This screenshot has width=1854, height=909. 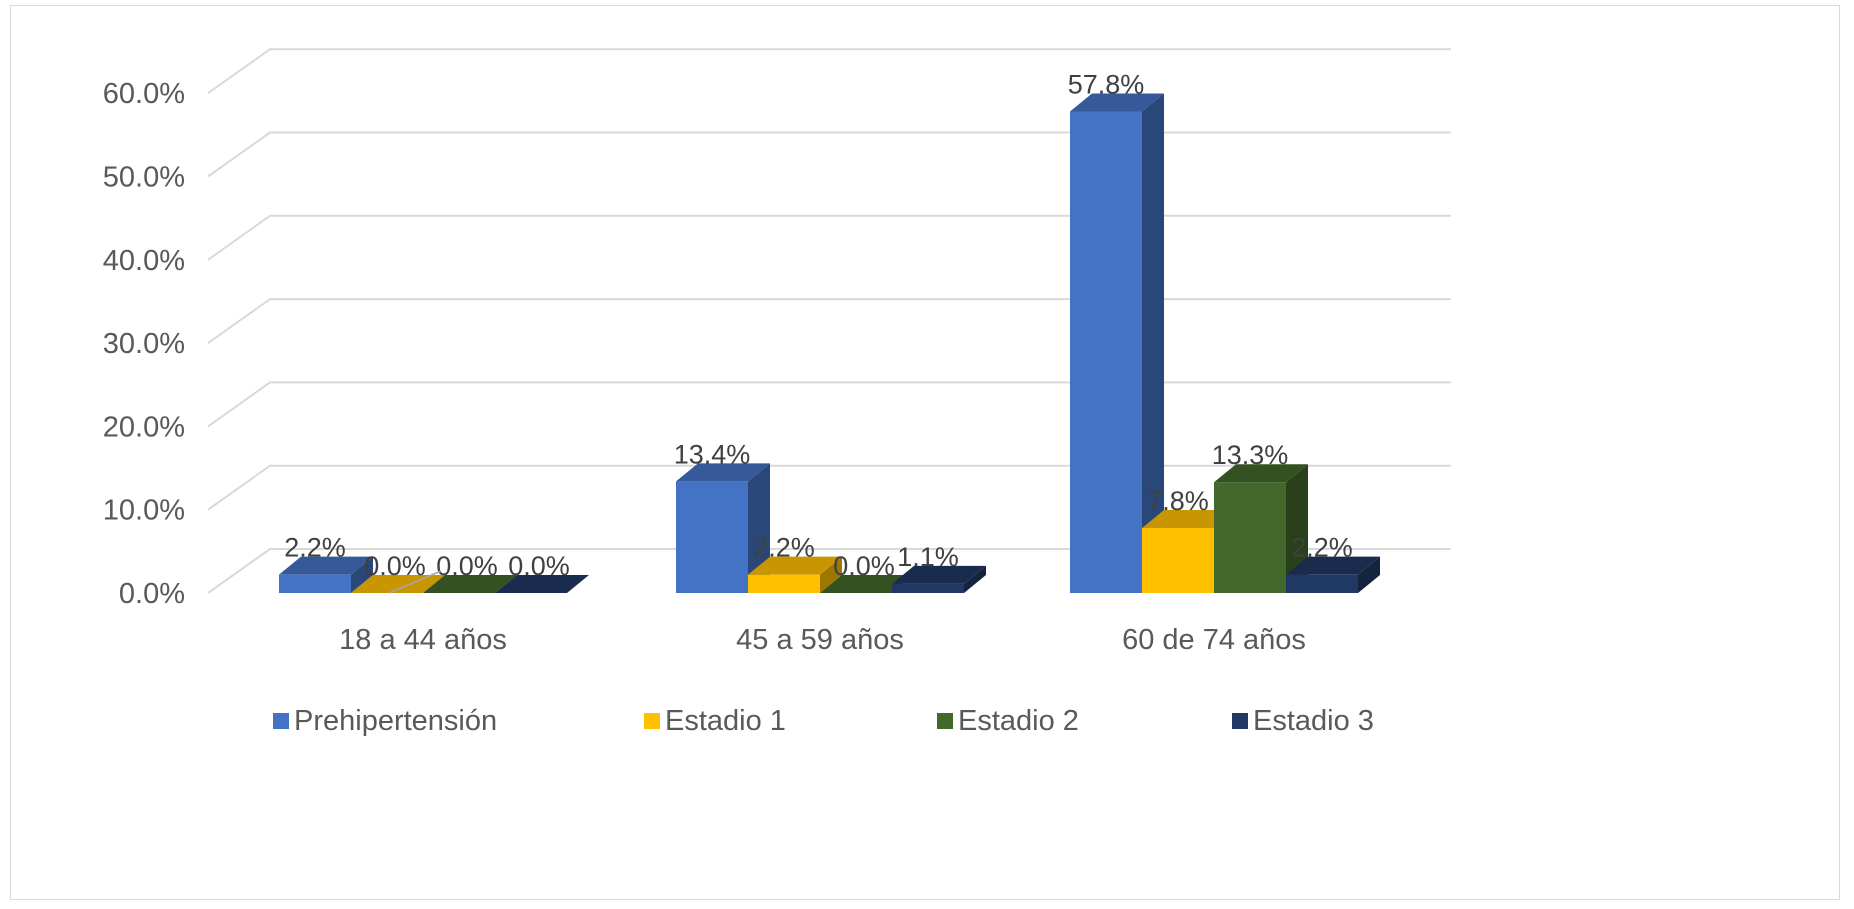 I want to click on legend-item: Estadio 2, so click(x=1008, y=721).